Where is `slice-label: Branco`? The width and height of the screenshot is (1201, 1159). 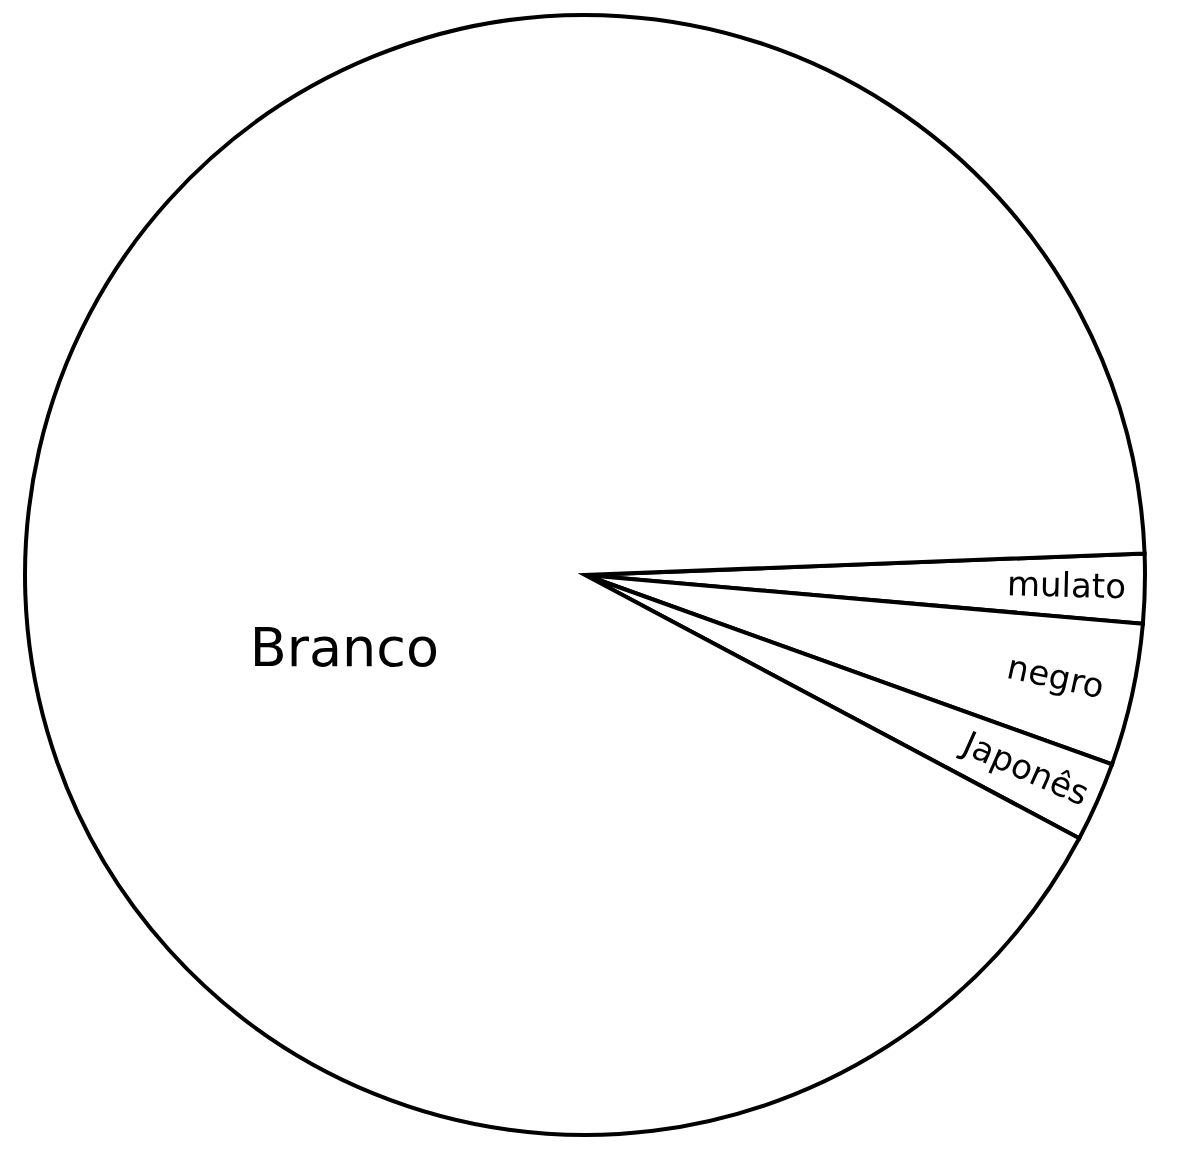
slice-label: Branco is located at coordinates (344, 648).